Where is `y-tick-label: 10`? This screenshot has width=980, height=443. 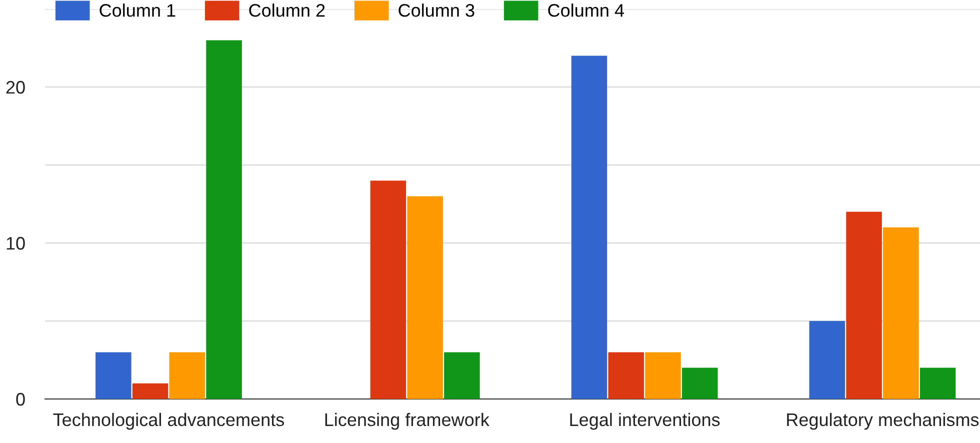 y-tick-label: 10 is located at coordinates (15, 243).